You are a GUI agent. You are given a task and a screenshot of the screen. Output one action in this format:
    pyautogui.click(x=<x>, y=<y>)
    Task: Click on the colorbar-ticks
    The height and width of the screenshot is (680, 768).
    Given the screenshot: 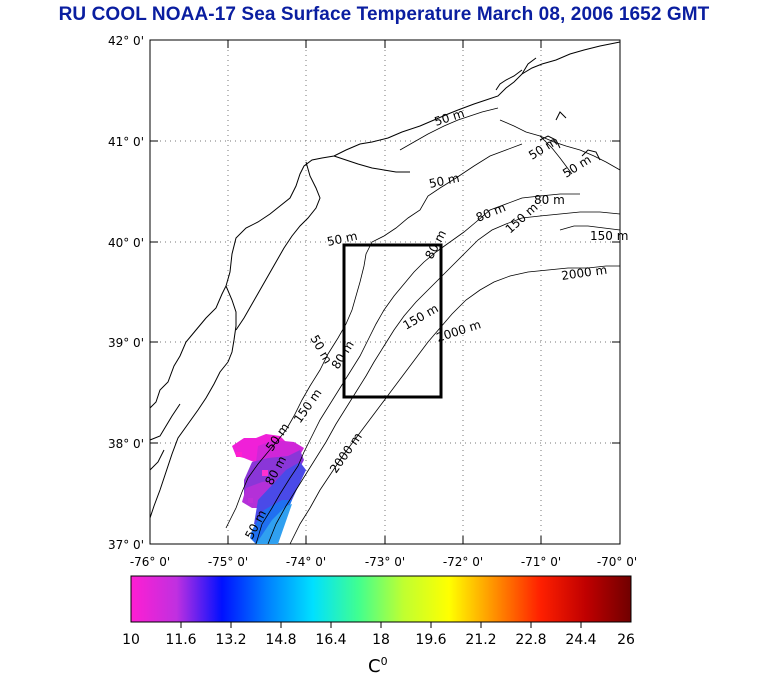 What is the action you would take?
    pyautogui.click(x=381, y=625)
    